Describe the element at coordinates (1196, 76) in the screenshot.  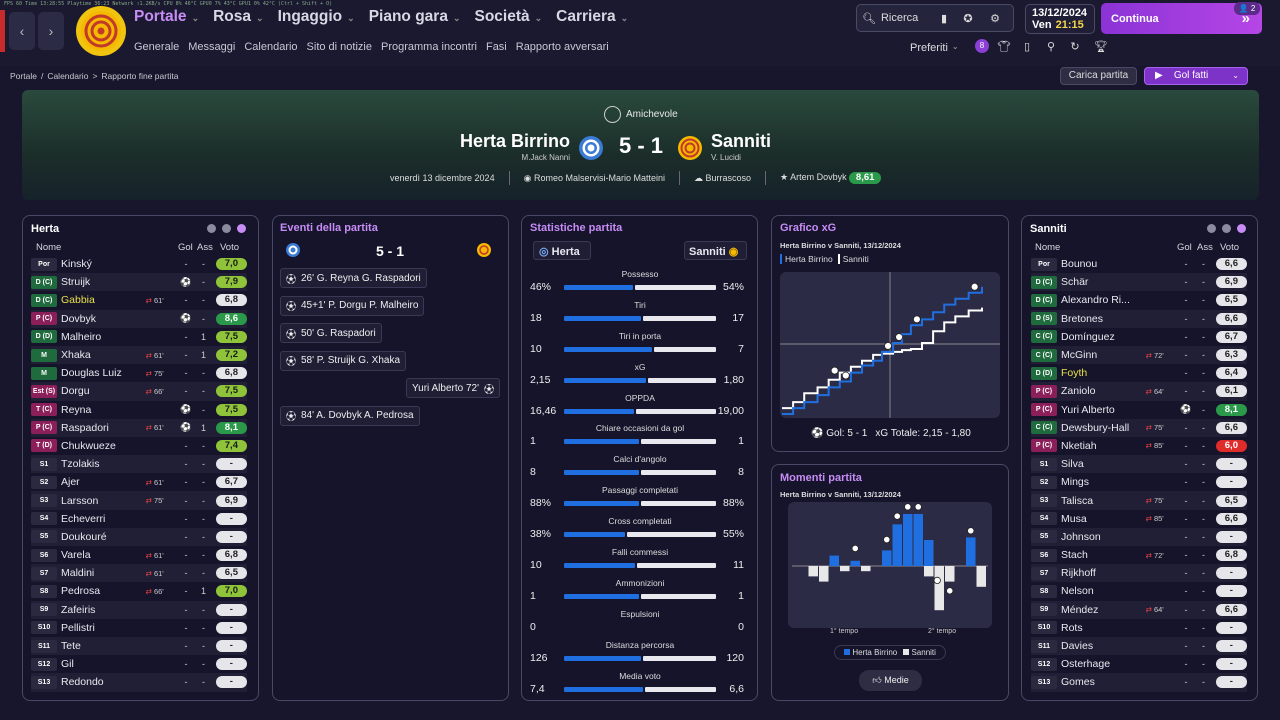
I see `goals-dropdown: ▶ Gol fatti ⌄` at that location.